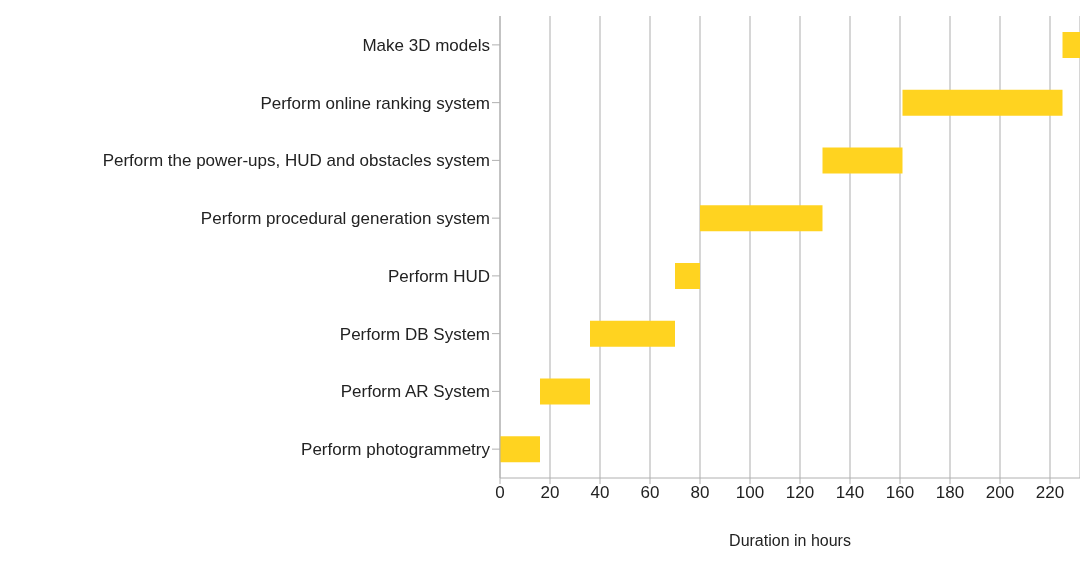 This screenshot has width=1088, height=566. What do you see at coordinates (950, 493) in the screenshot?
I see `x-tick-label: 180` at bounding box center [950, 493].